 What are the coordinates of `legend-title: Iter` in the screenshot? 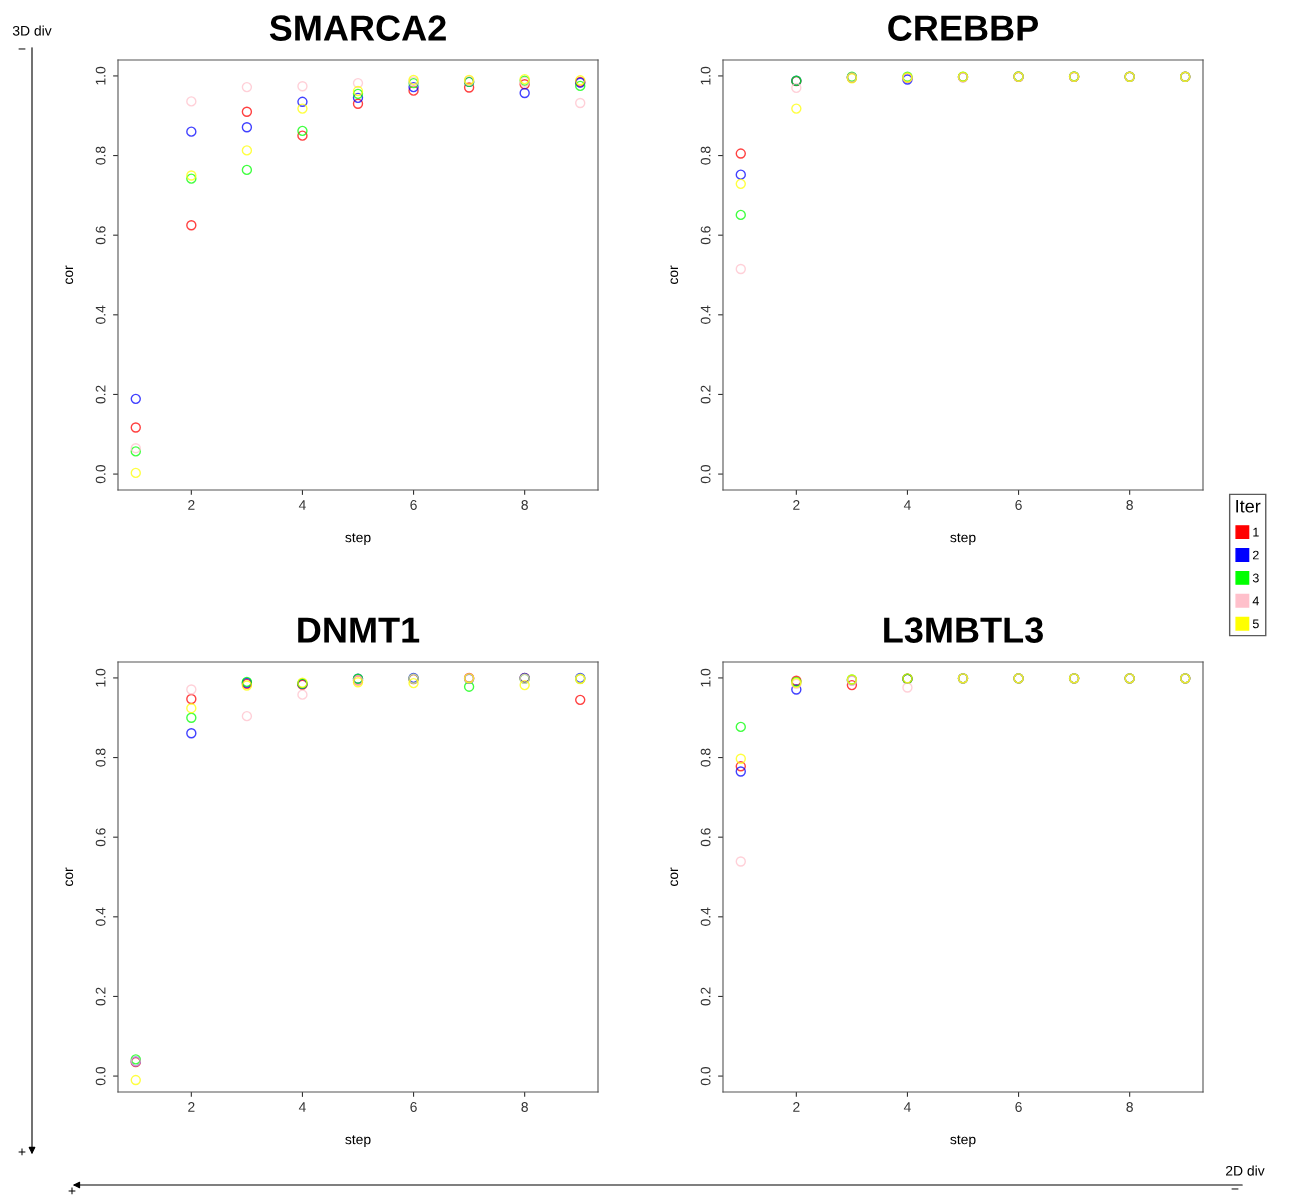 It's located at (1248, 506).